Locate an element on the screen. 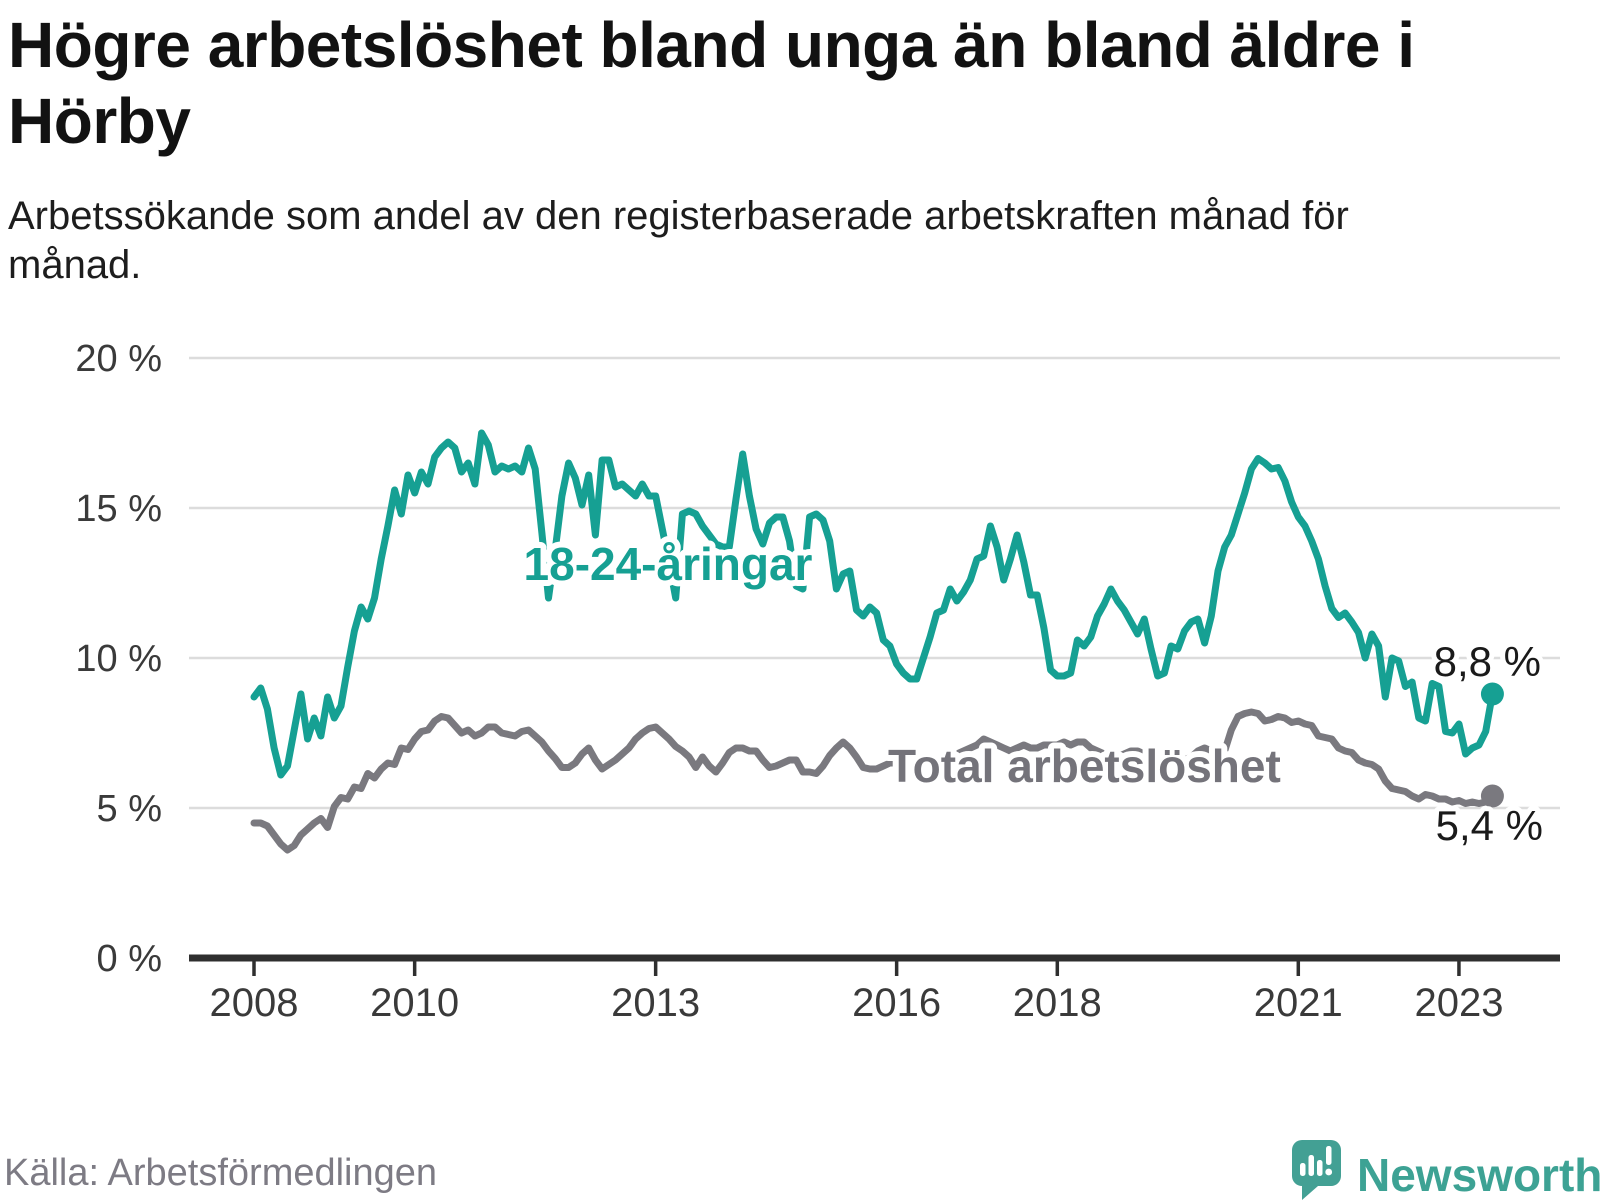 This screenshot has width=1600, height=1202. x-axis-label-2010: 2010 is located at coordinates (414, 1003).